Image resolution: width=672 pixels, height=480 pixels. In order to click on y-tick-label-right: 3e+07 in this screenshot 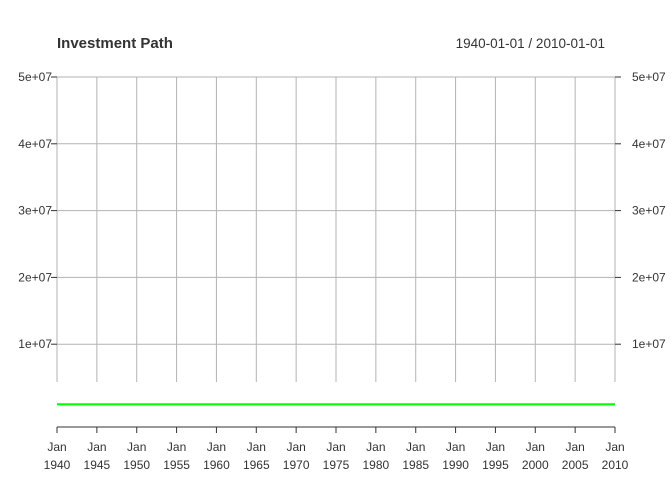, I will do `click(649, 211)`.